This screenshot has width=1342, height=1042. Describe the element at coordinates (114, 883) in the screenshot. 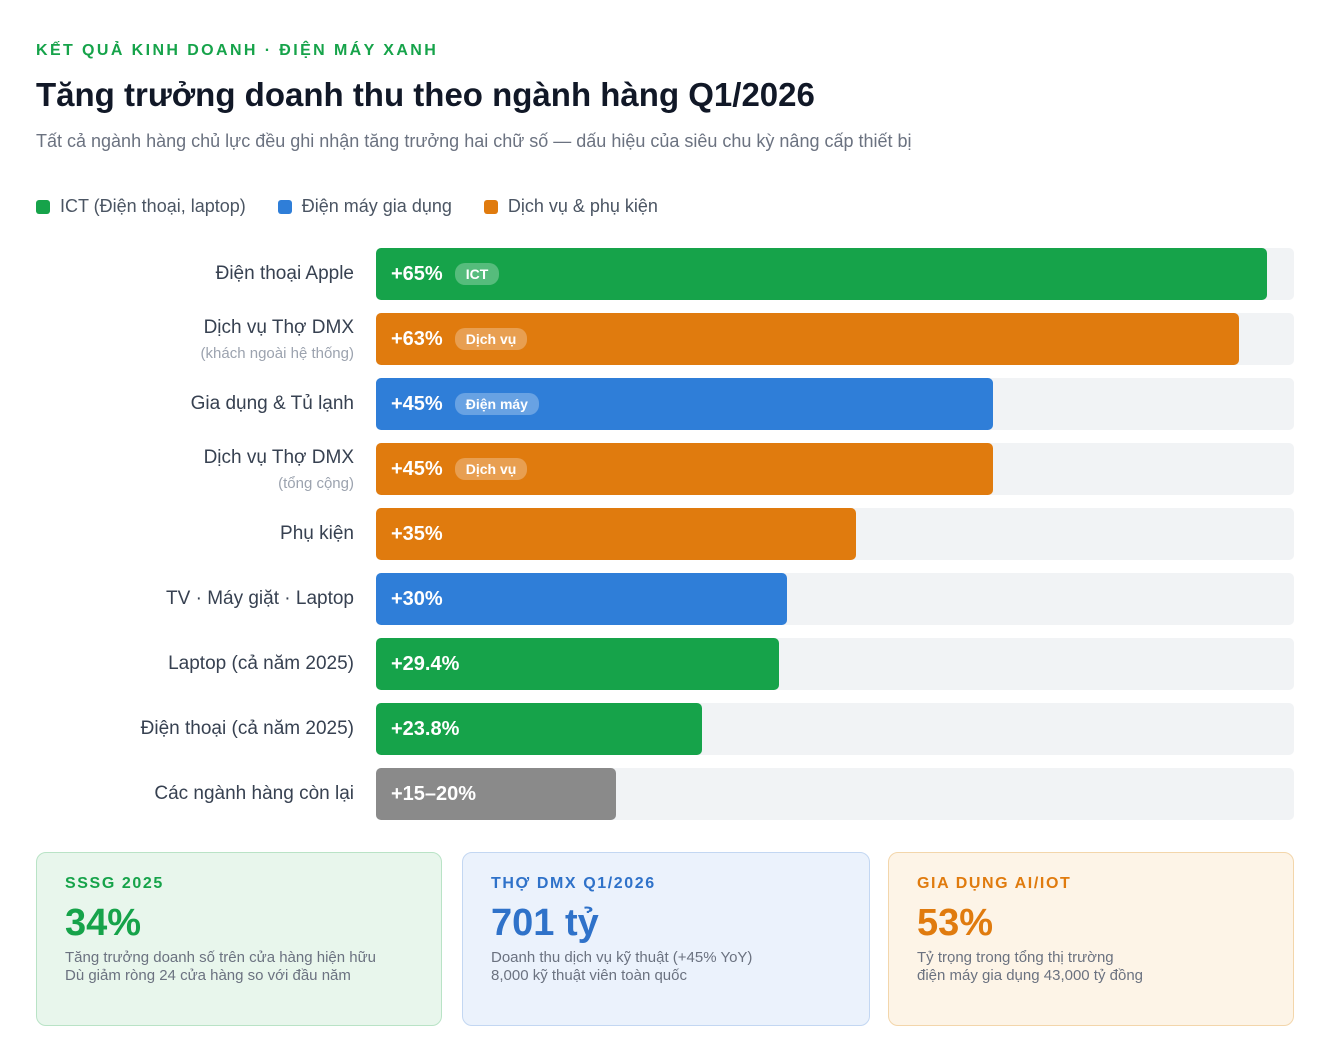

I see `card-label: SSSG 2025` at that location.